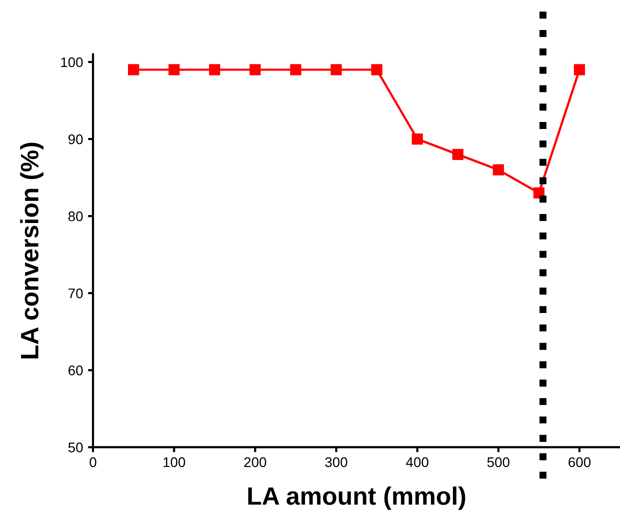 The height and width of the screenshot is (517, 620). I want to click on x-tick-label: 0, so click(93, 462).